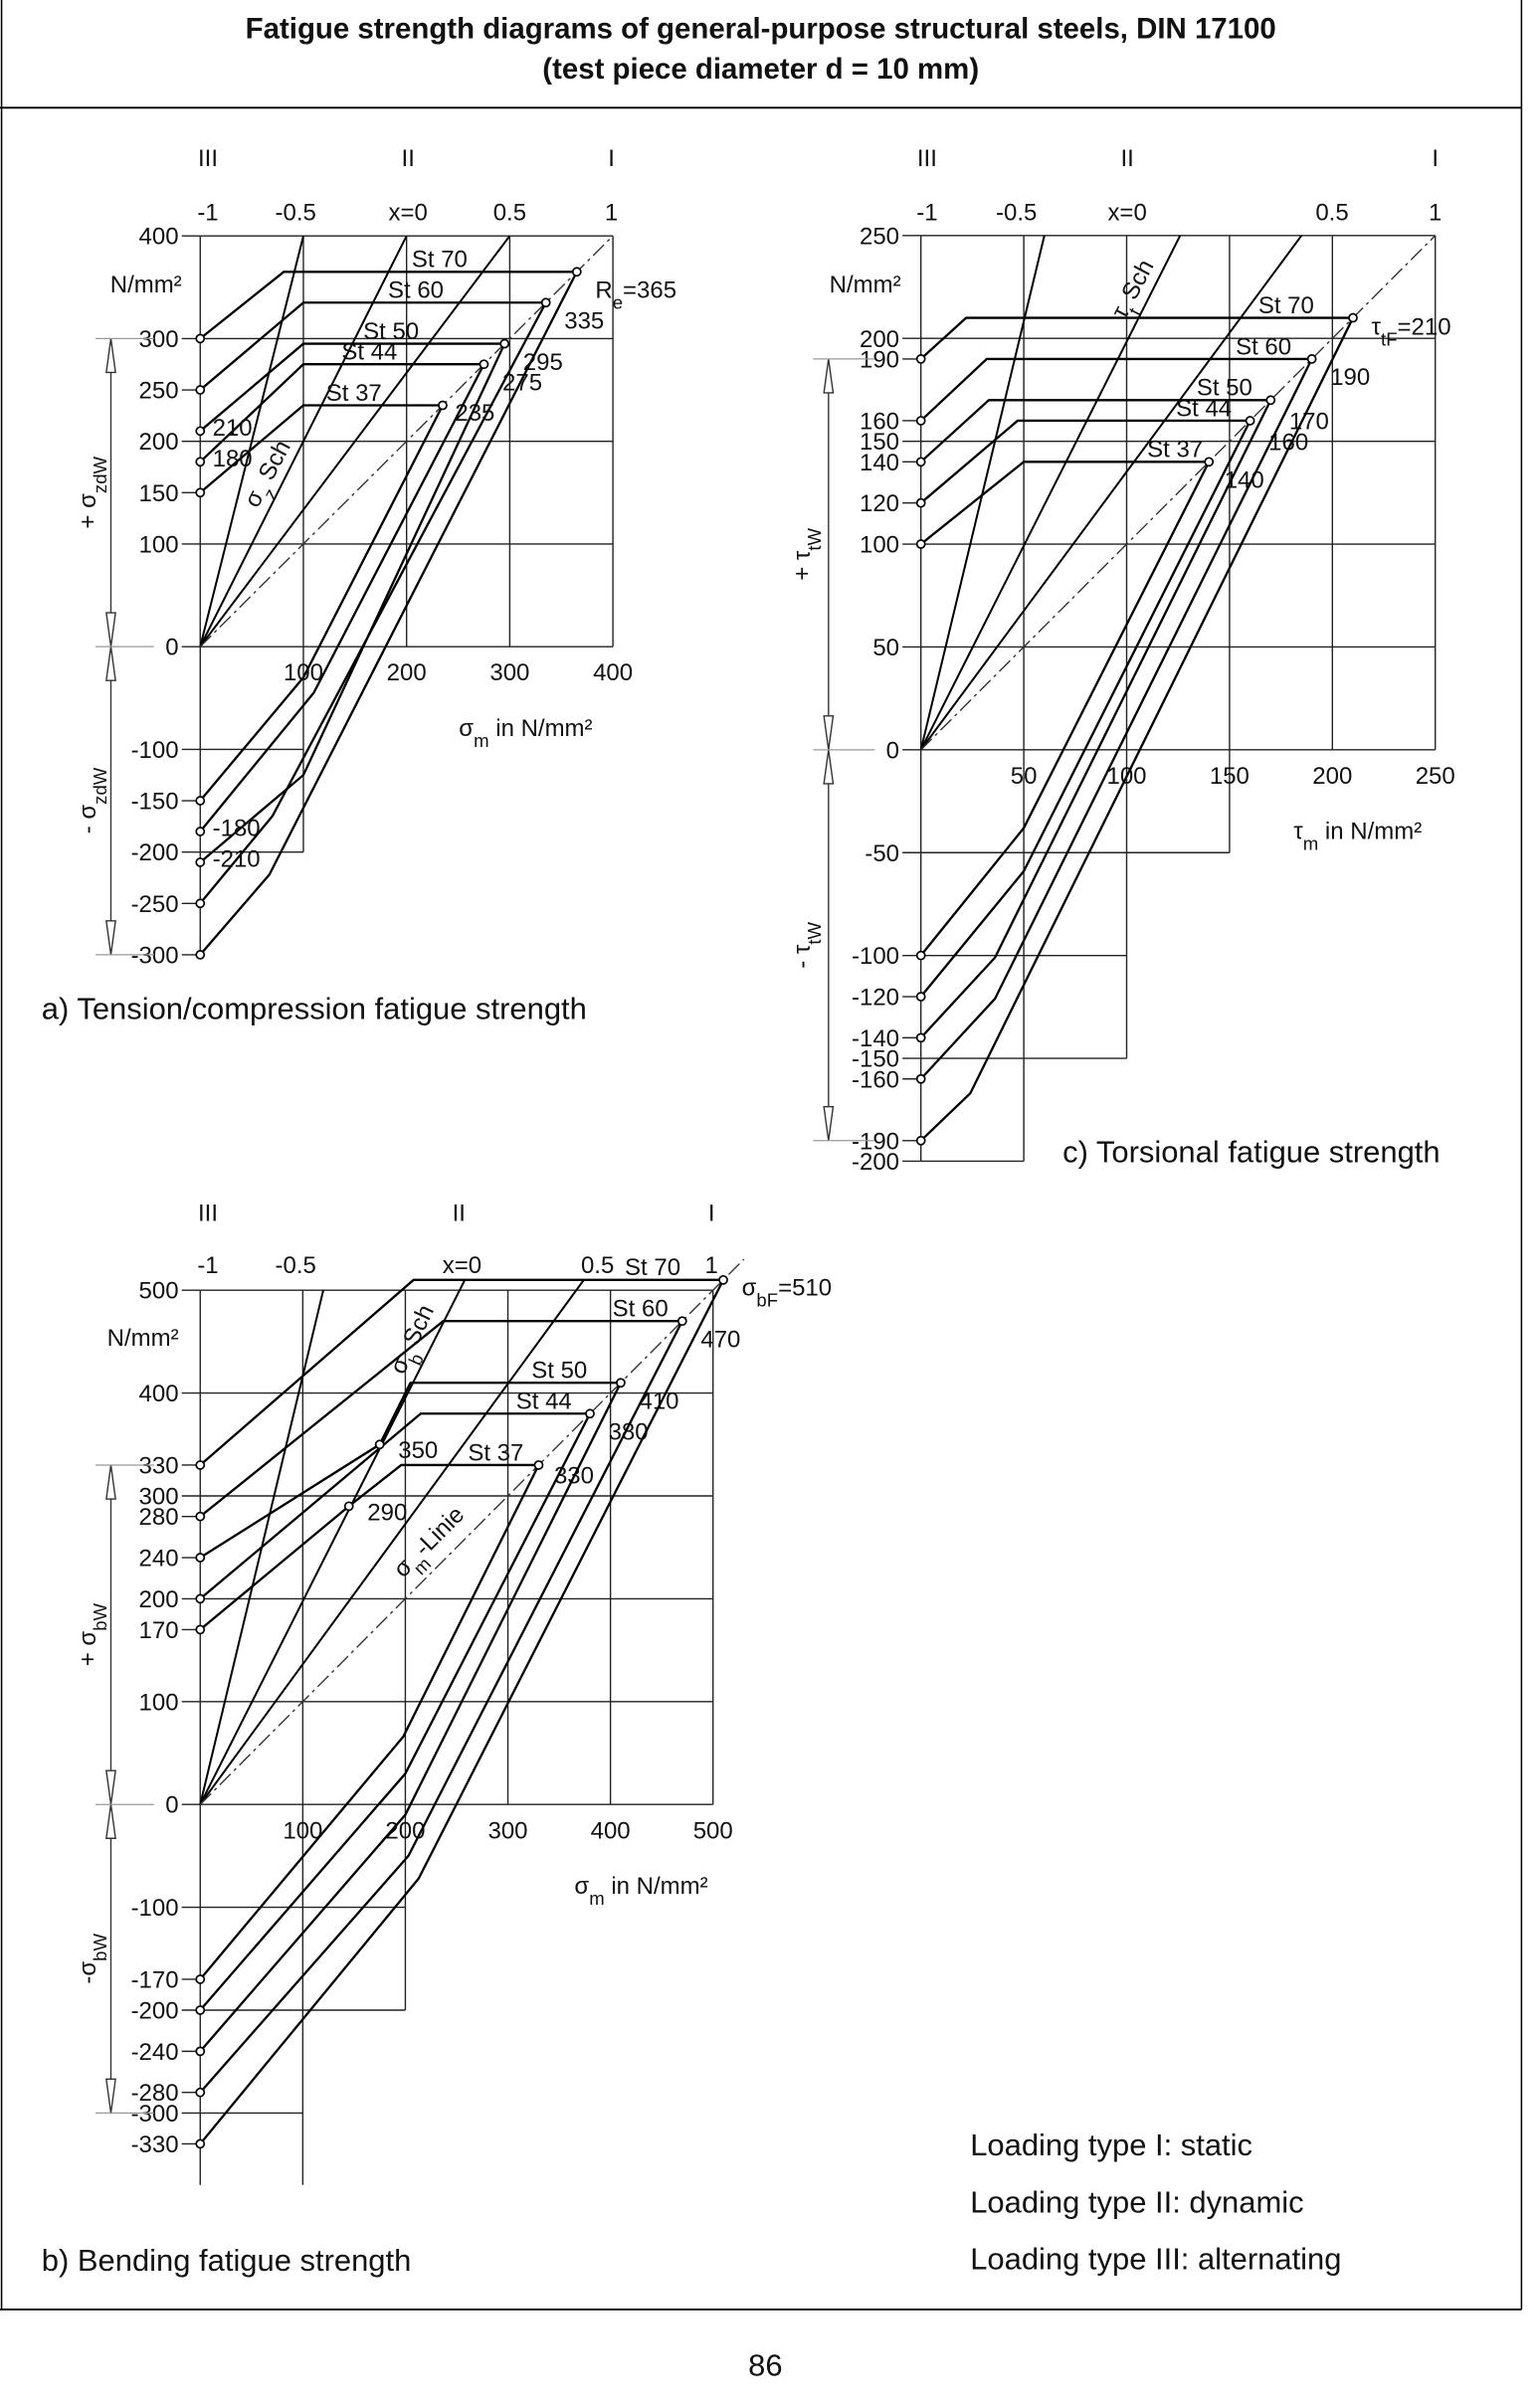 This screenshot has height=2408, width=1540. I want to click on steel-grade-label: St 60, so click(416, 291).